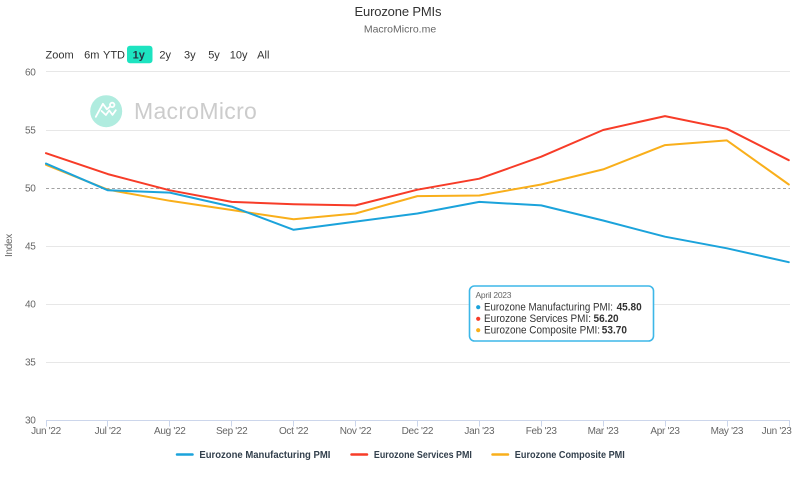  Describe the element at coordinates (479, 431) in the screenshot. I see `svg-text: Jan '23` at that location.